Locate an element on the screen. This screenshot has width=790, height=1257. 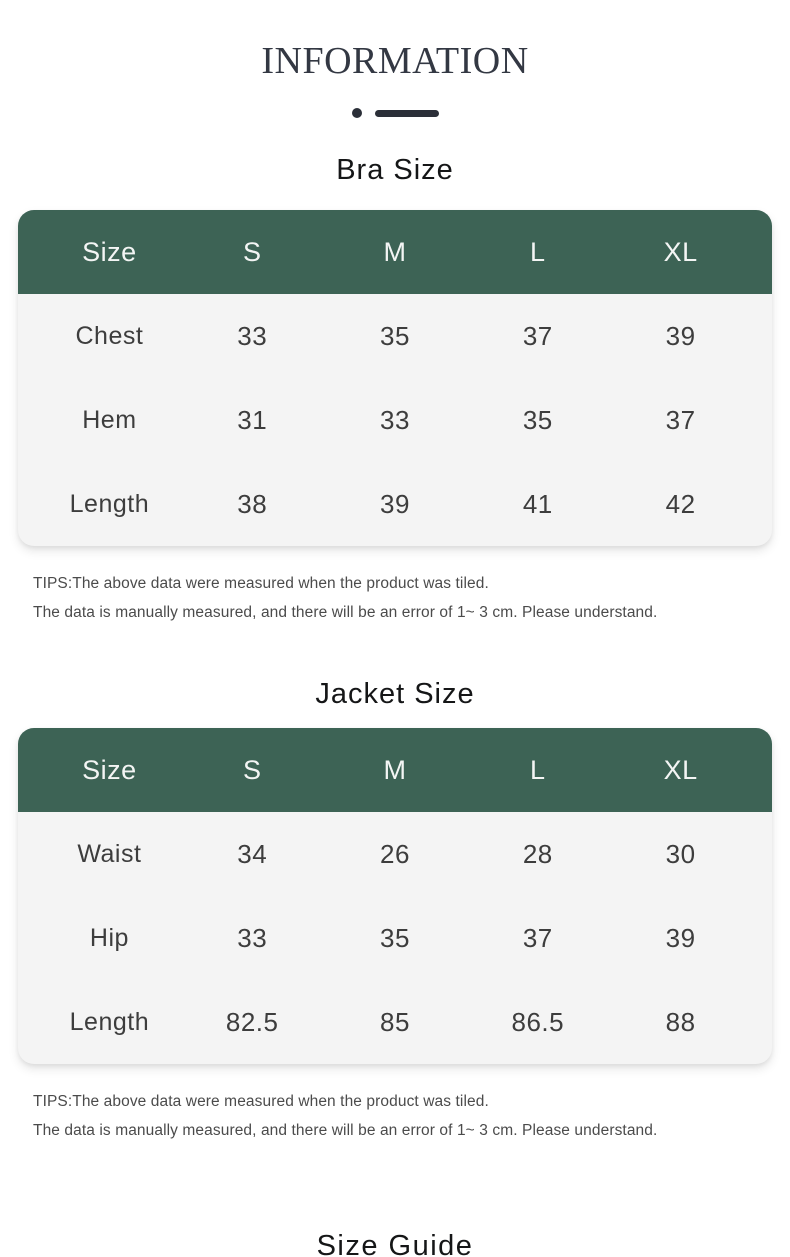
table-row: Chest 33 35 37 39 is located at coordinates (395, 336).